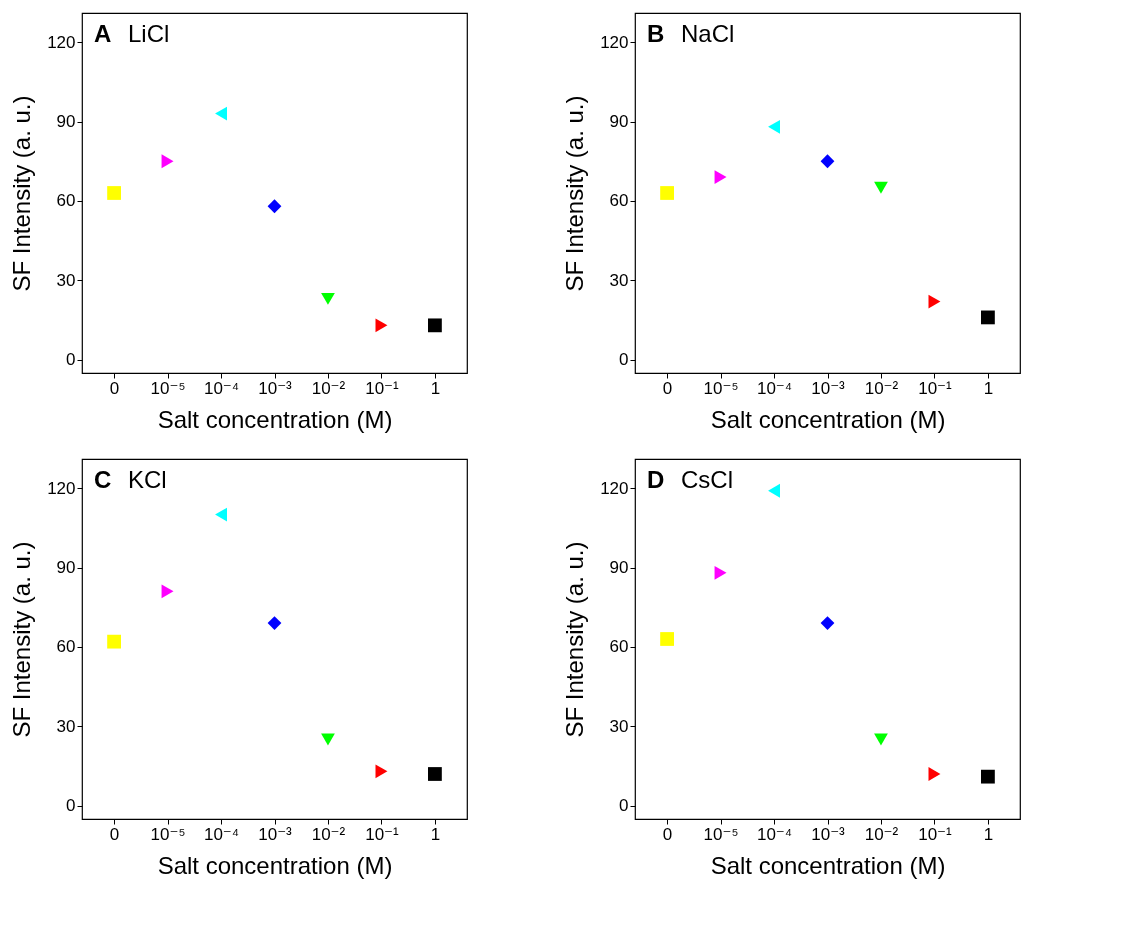  What do you see at coordinates (149, 33) in the screenshot?
I see `chart-title: LiCl` at bounding box center [149, 33].